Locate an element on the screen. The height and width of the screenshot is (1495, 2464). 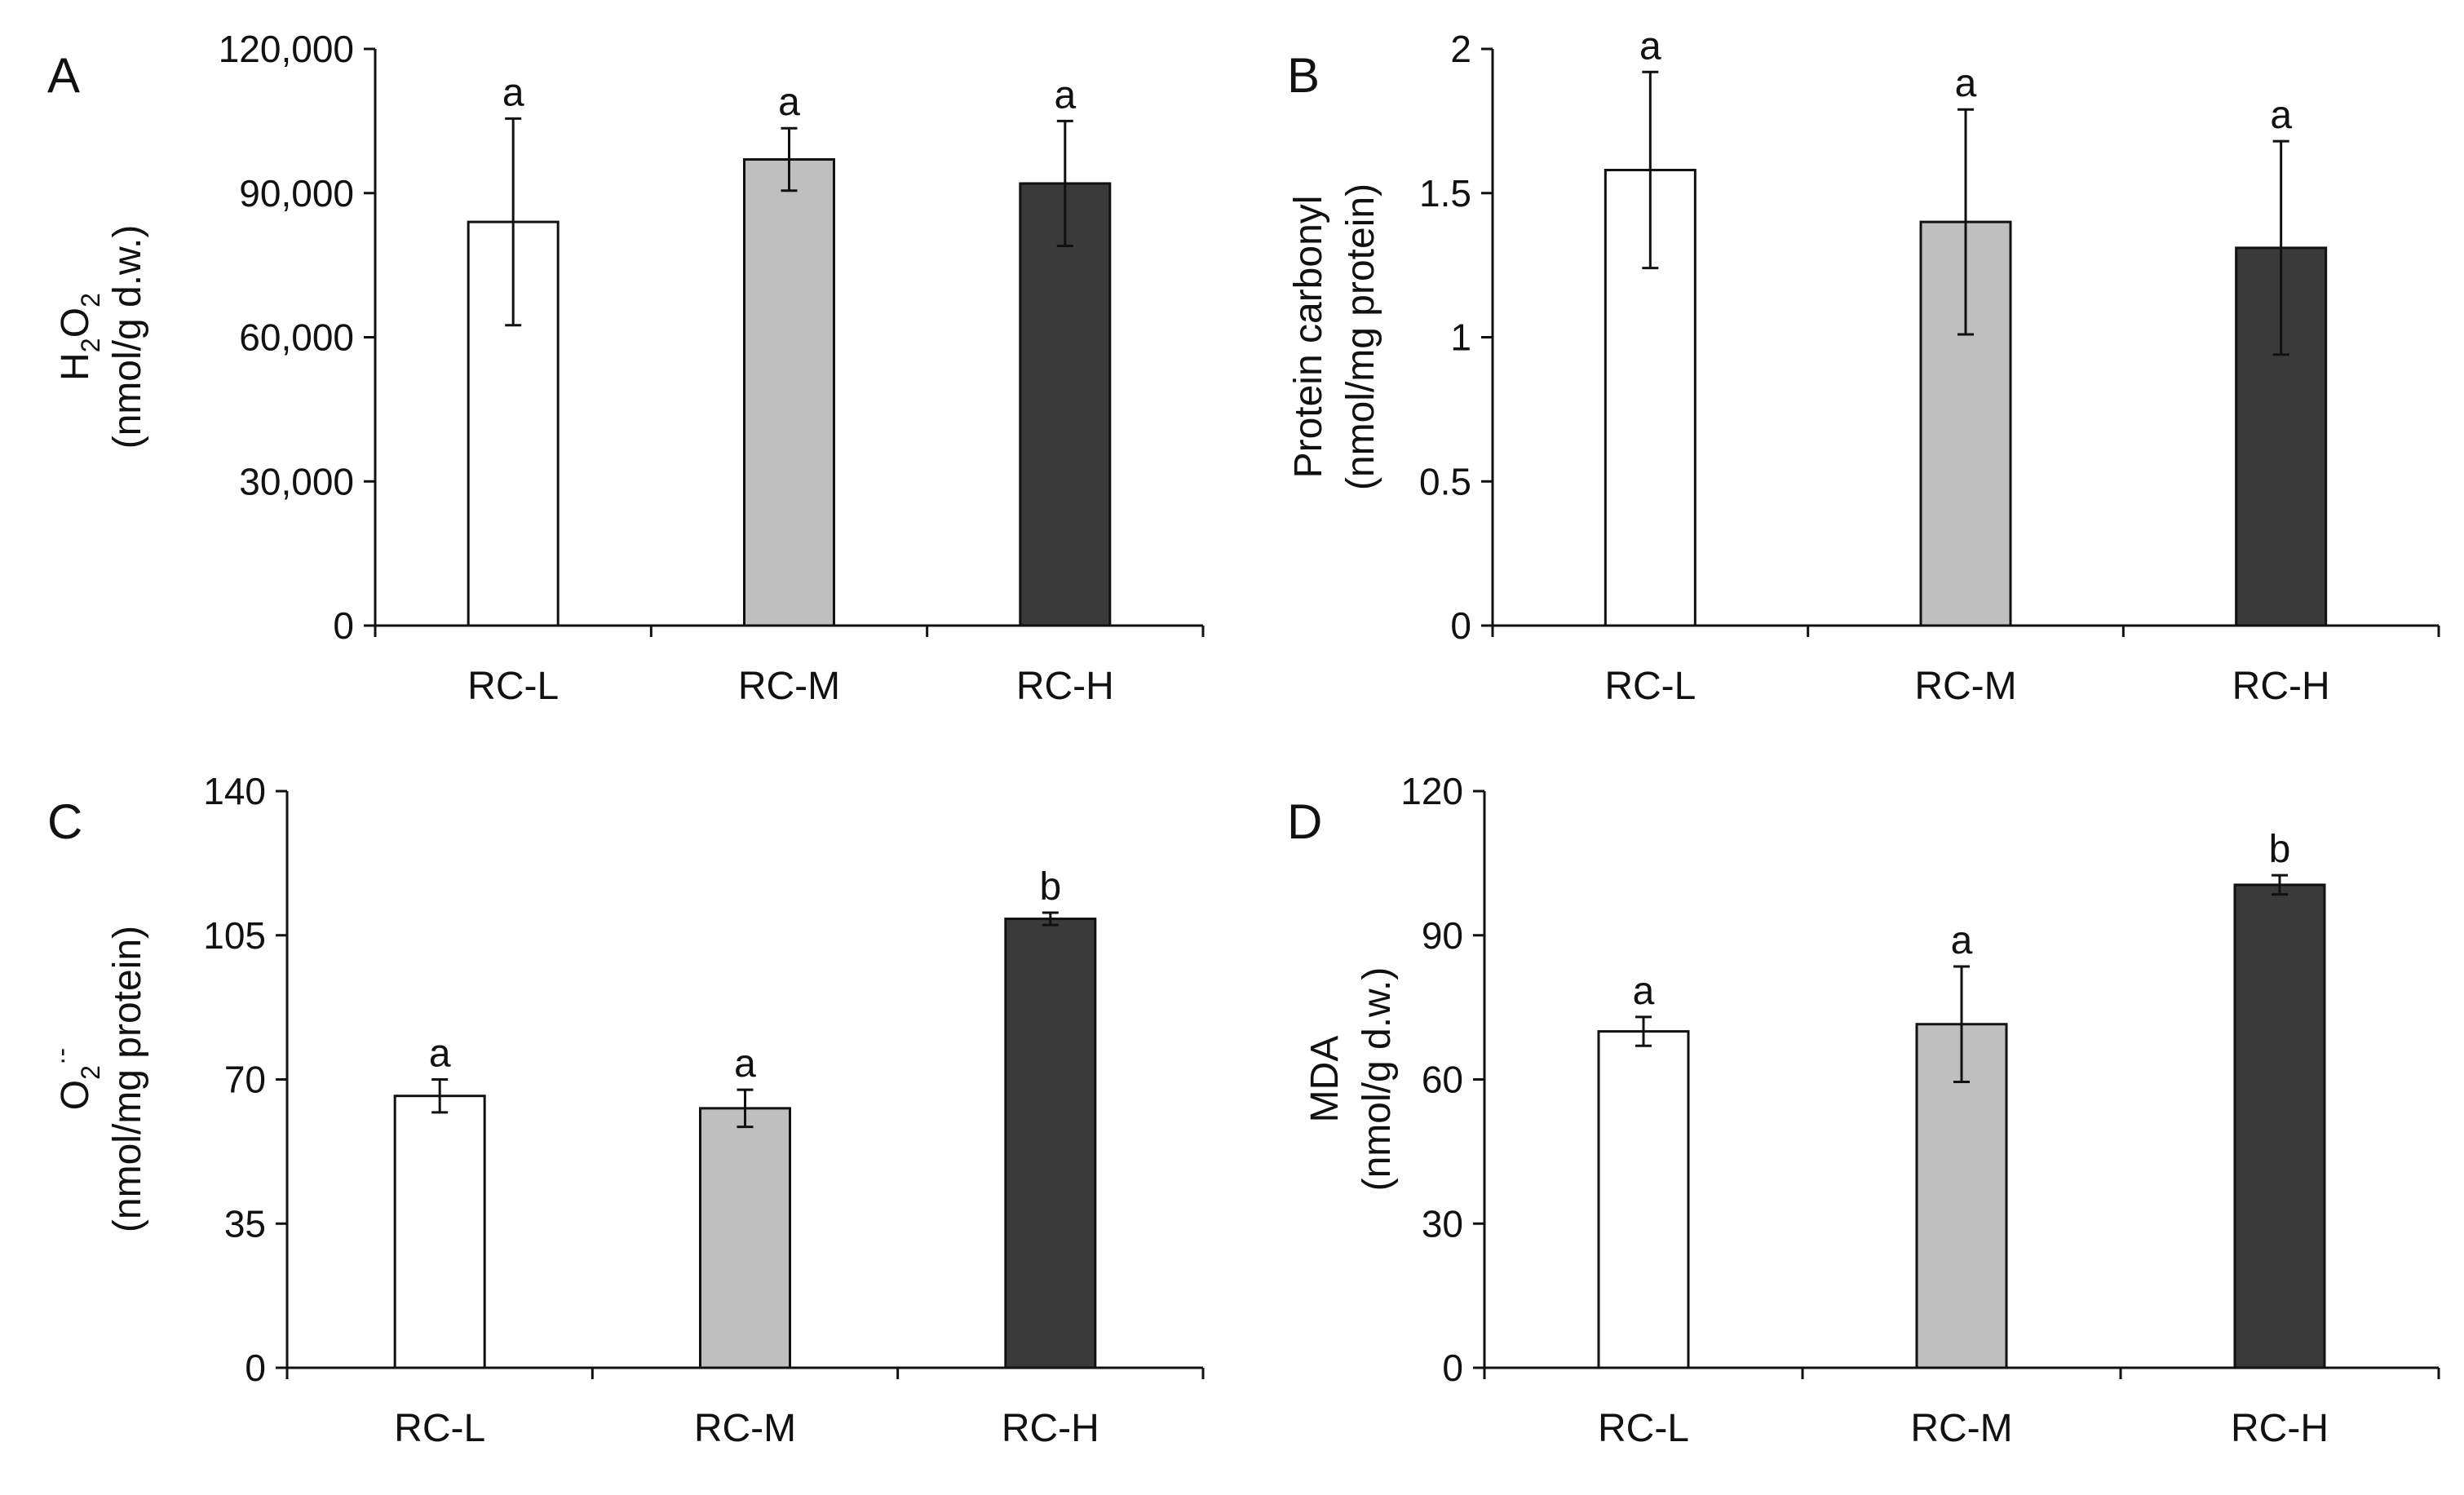
y-tick-label: 0.5 is located at coordinates (1445, 481).